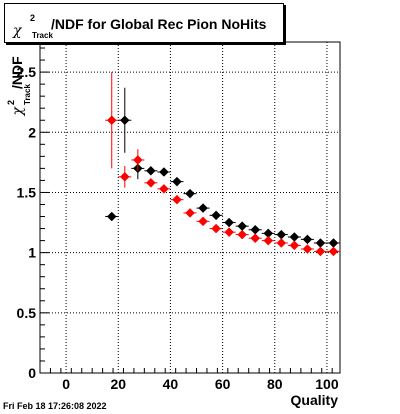 This screenshot has width=400, height=414. I want to click on y-tick-label: 2.5, so click(27, 72).